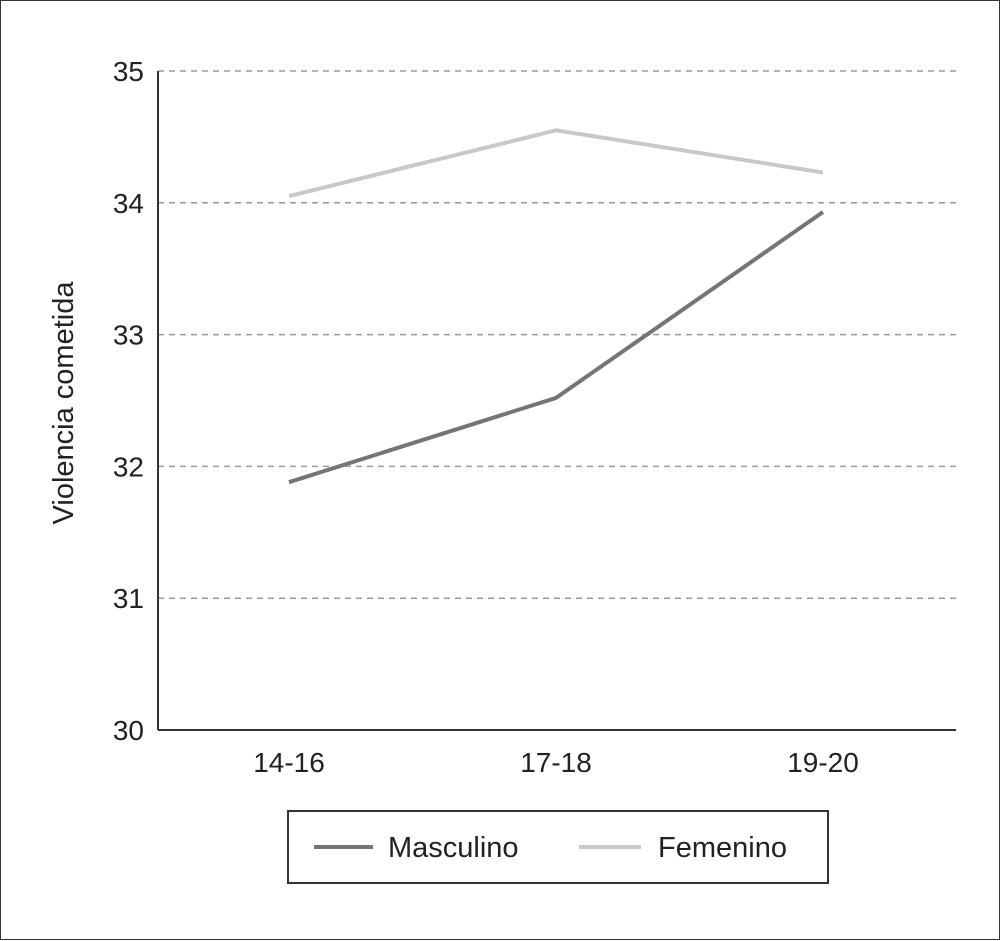 The height and width of the screenshot is (941, 1000). I want to click on y-tick-label: 33, so click(128, 335).